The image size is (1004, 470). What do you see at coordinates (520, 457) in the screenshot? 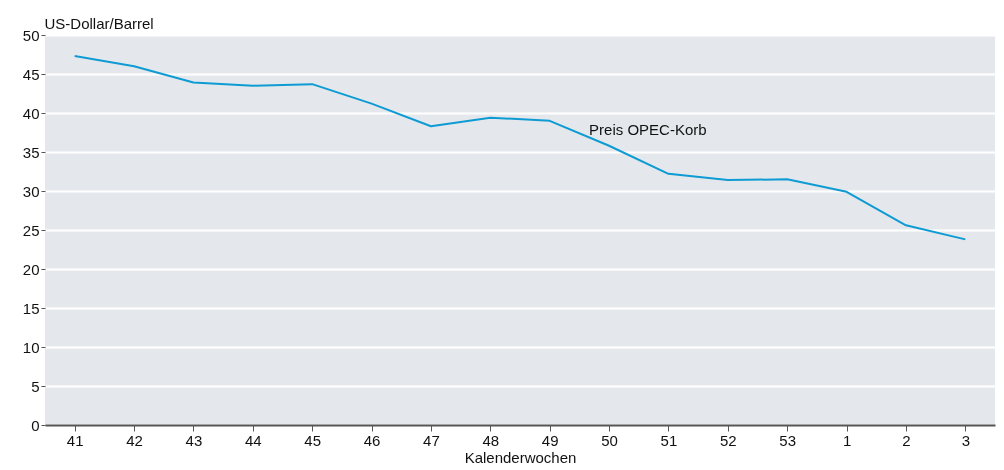
I see `x-axis-title: Kalenderwochen` at bounding box center [520, 457].